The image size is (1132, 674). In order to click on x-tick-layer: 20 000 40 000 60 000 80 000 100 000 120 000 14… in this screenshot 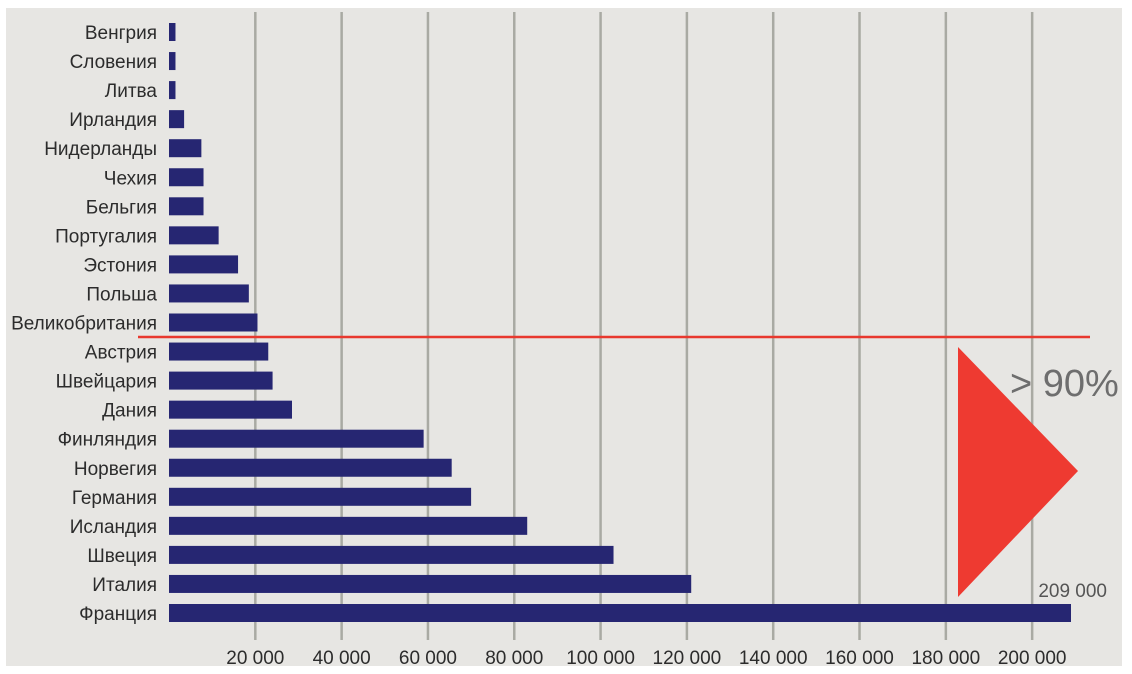, I will do `click(646, 658)`.